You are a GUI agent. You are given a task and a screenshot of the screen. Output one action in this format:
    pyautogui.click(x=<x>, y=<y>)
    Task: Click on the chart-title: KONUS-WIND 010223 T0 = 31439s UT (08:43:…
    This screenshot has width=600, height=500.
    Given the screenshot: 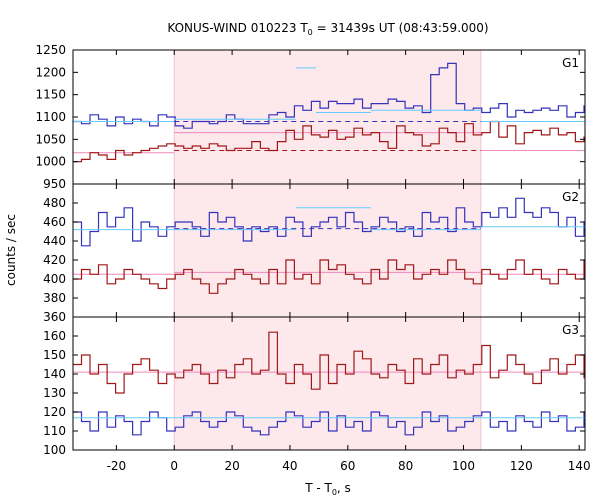 What is the action you would take?
    pyautogui.click(x=327, y=29)
    